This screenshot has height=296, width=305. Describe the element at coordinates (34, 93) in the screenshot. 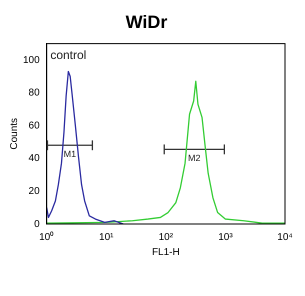

I see `y-tick-label: 80` at that location.